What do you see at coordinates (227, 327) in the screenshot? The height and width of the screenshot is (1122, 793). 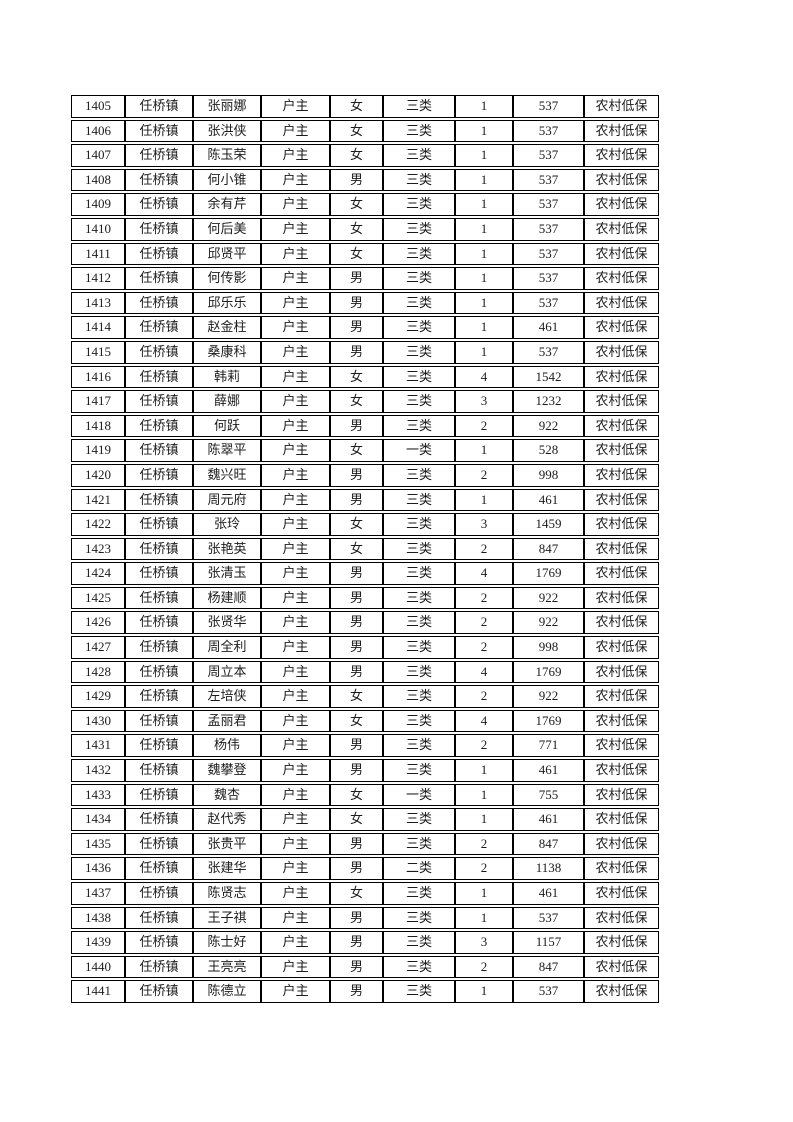 I see `name-cell: 赵金柱` at bounding box center [227, 327].